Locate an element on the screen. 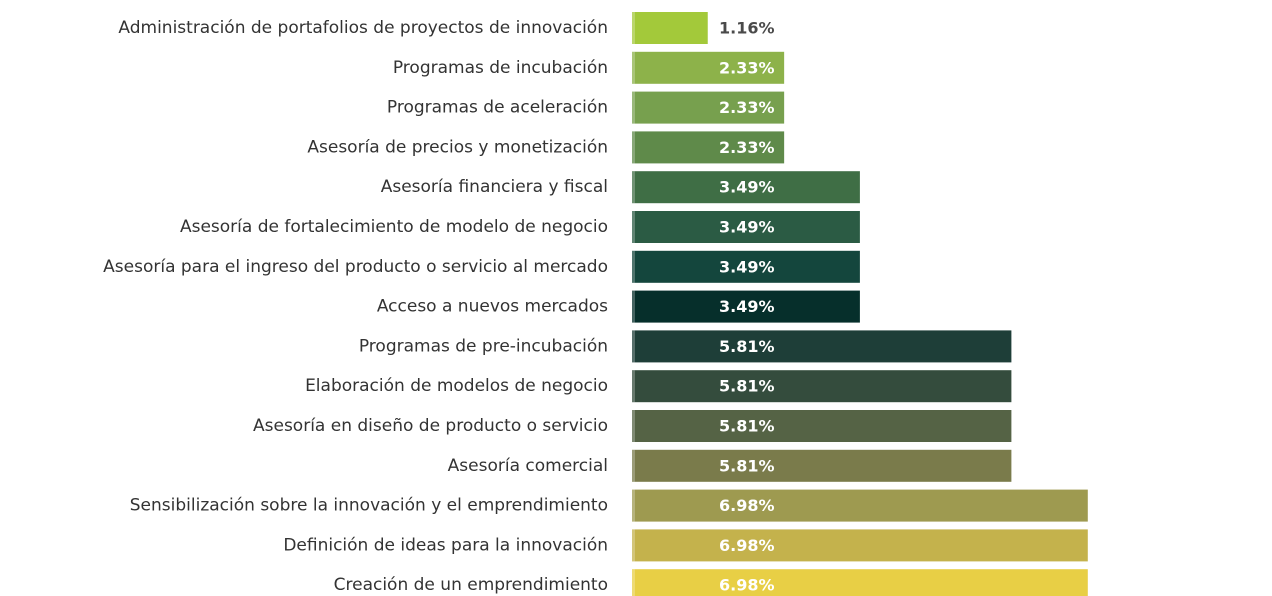  category-label: Programas de incubación is located at coordinates (500, 68).